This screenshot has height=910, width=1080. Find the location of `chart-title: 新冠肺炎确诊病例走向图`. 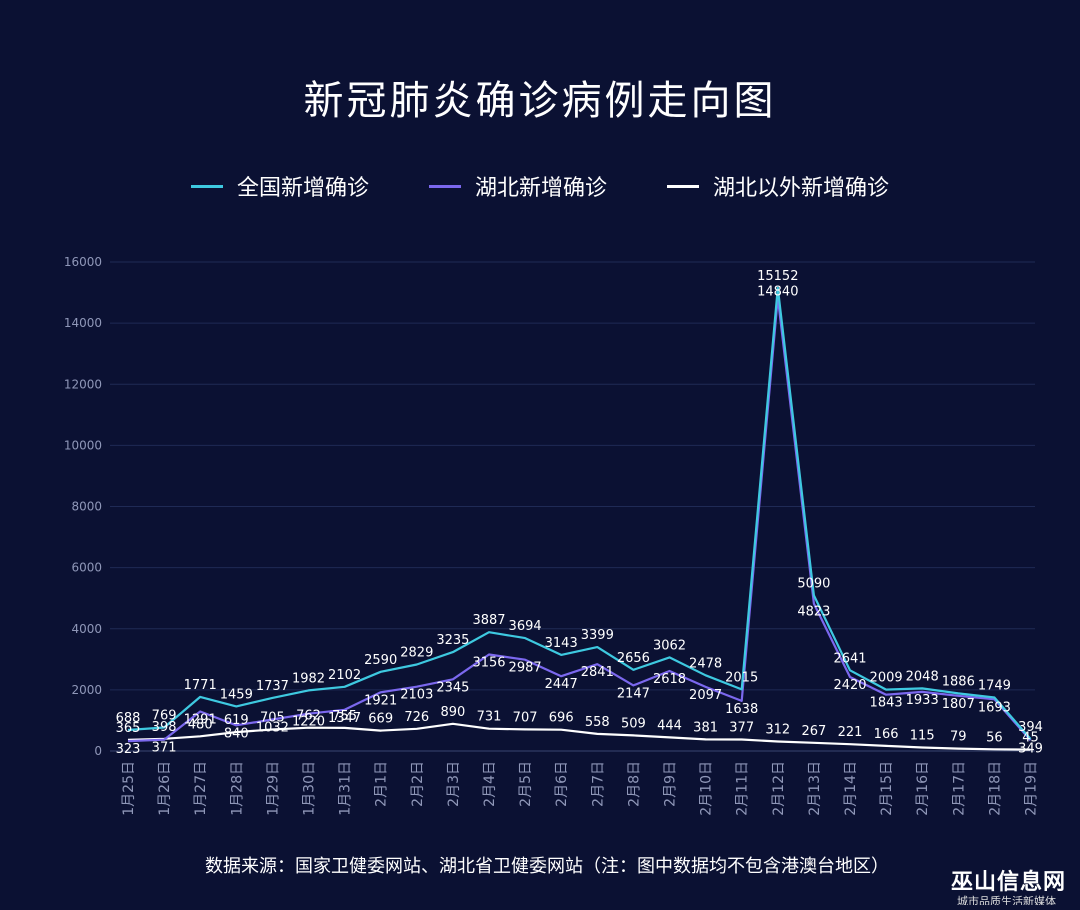

chart-title: 新冠肺炎确诊病例走向图 is located at coordinates (540, 101).